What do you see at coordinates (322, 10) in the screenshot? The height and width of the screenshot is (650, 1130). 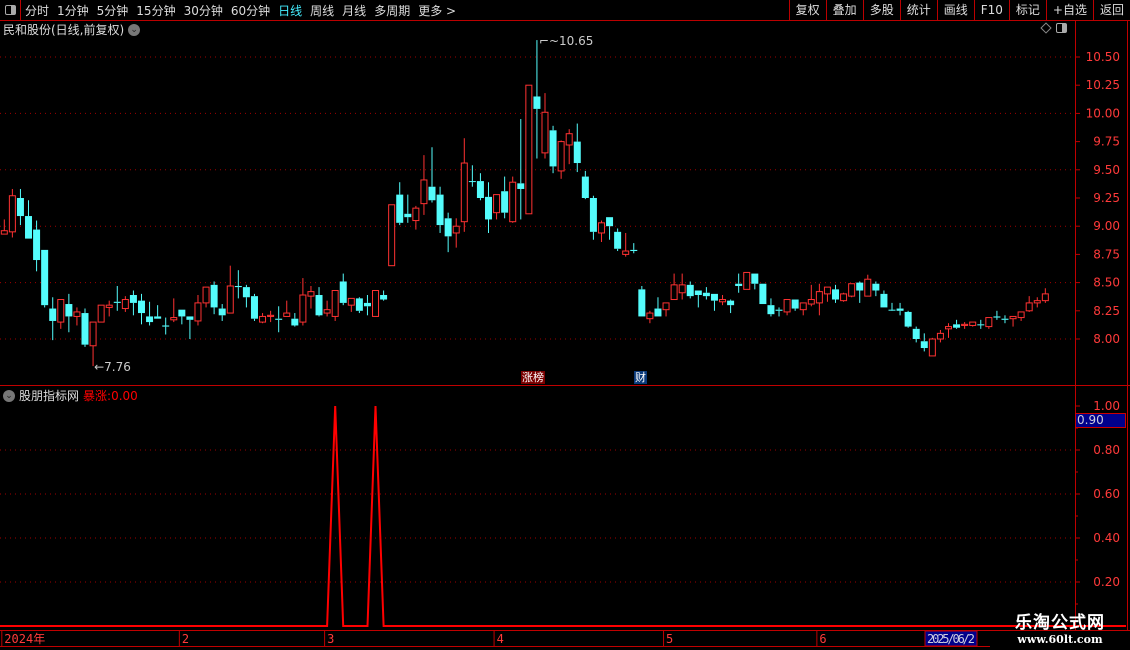 I see `period-tab: 周线` at bounding box center [322, 10].